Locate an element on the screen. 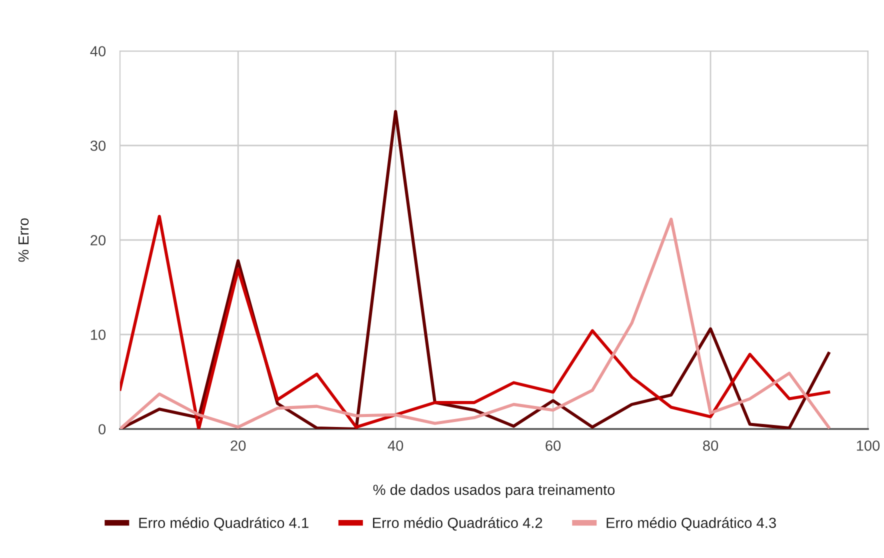  y-tick-label: 30 is located at coordinates (98, 145).